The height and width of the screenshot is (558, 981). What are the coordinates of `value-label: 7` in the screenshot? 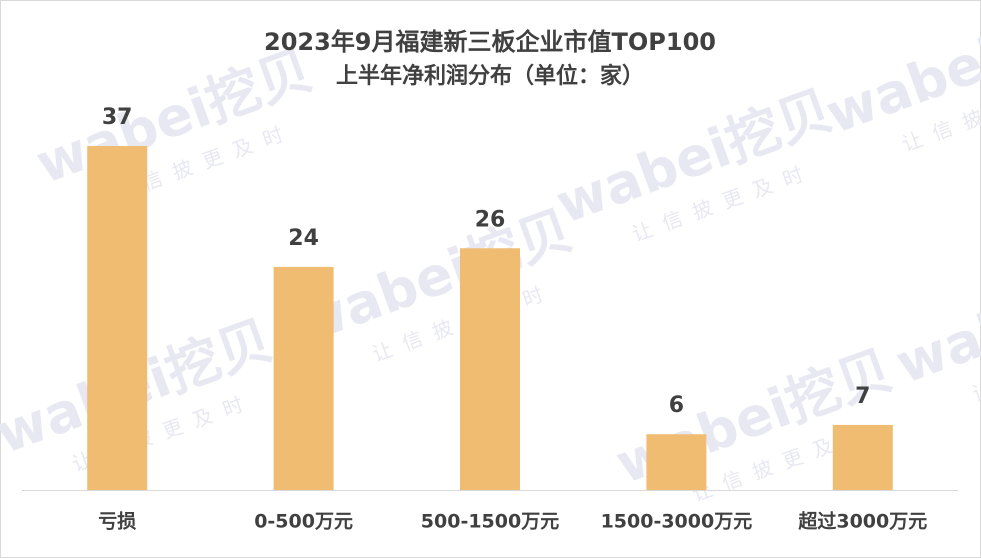 It's located at (862, 396).